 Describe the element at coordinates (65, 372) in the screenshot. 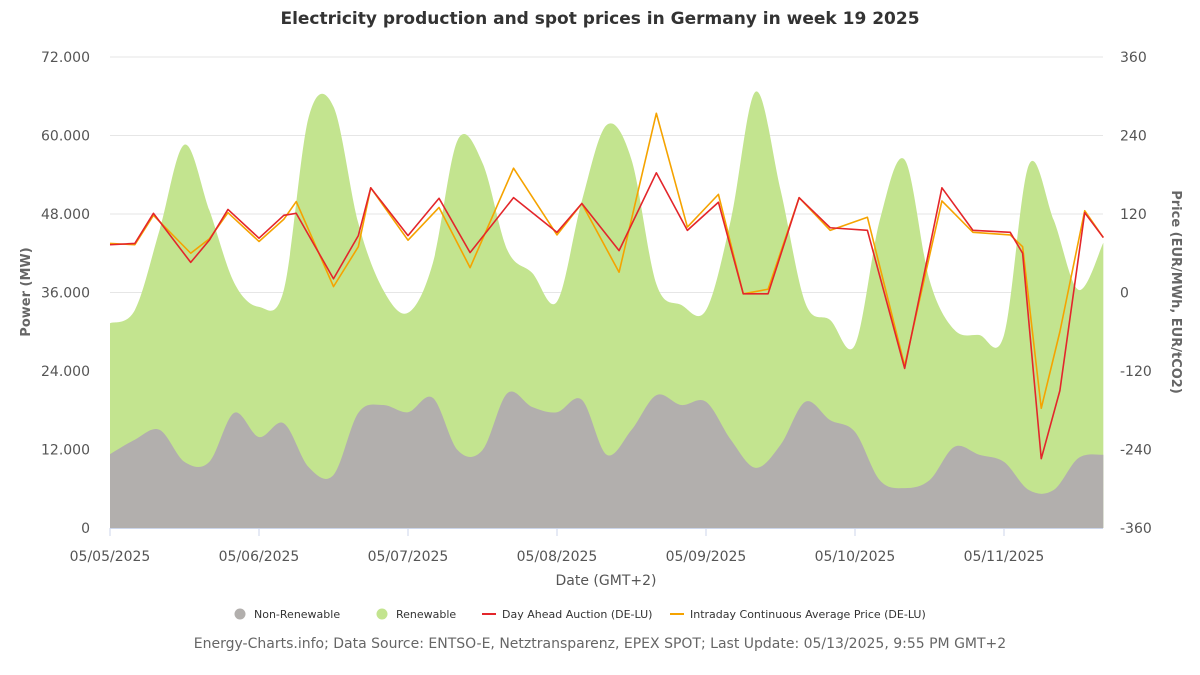

I see `y-tick-left: 24.000` at that location.